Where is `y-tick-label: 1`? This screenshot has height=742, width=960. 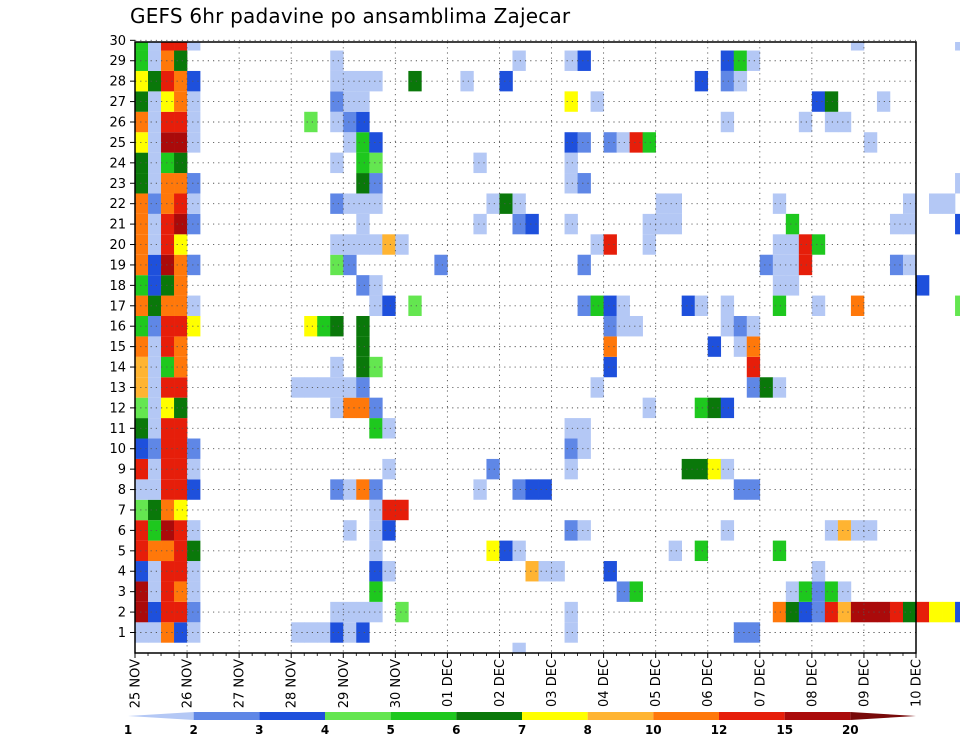
y-tick-label: 1 is located at coordinates (122, 633).